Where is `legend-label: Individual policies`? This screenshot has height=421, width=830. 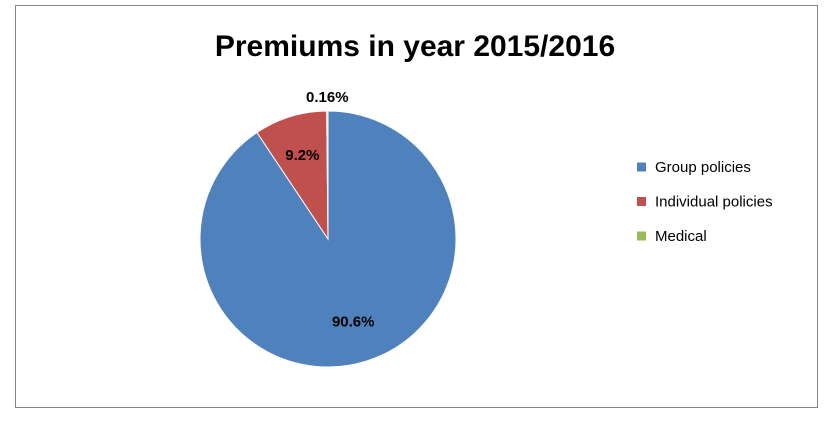 legend-label: Individual policies is located at coordinates (714, 201).